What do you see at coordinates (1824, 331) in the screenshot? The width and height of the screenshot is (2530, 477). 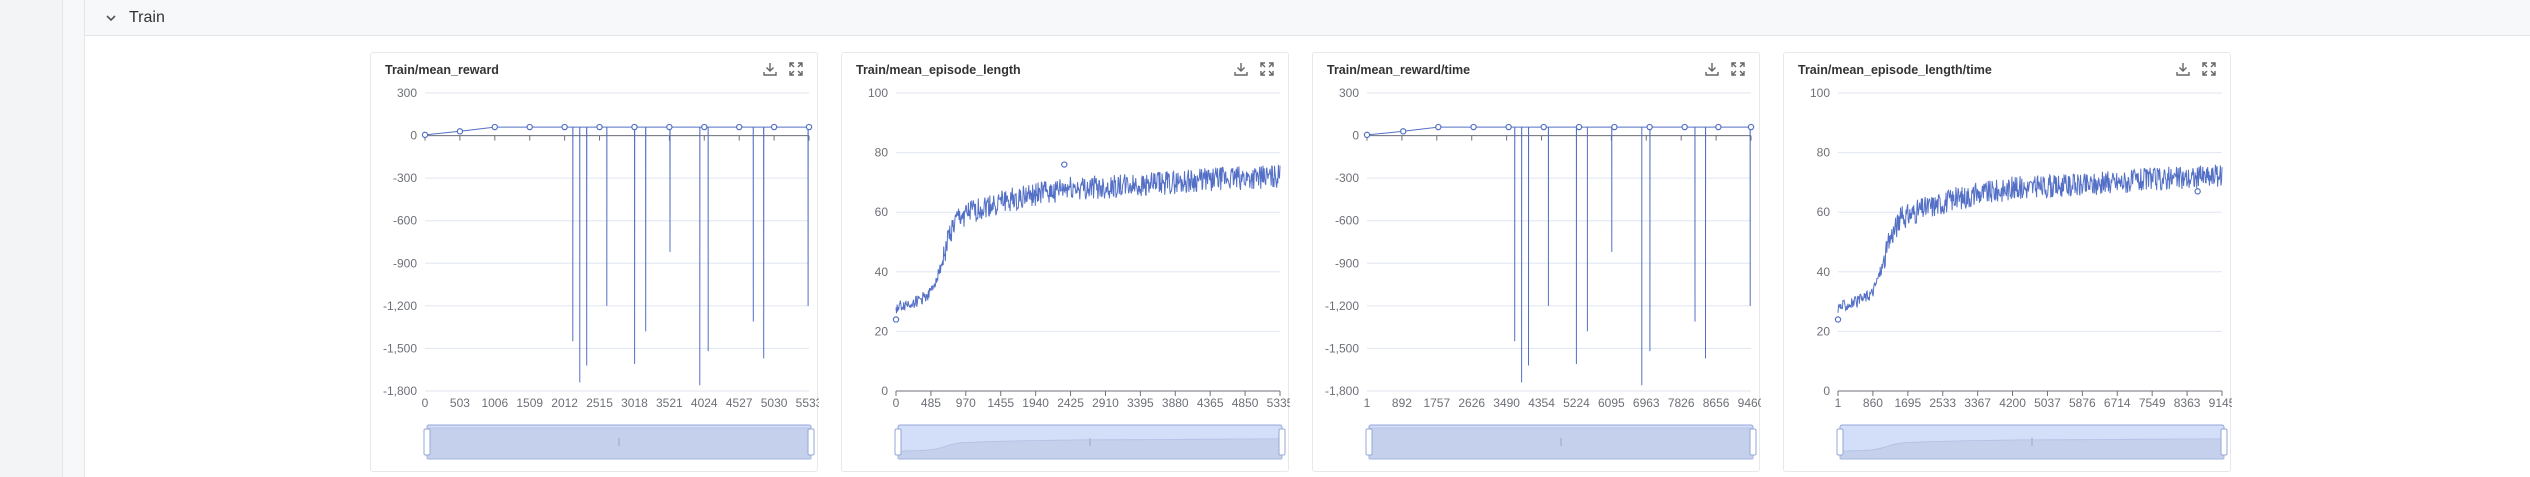 I see `y-tick-label: 20` at bounding box center [1824, 331].